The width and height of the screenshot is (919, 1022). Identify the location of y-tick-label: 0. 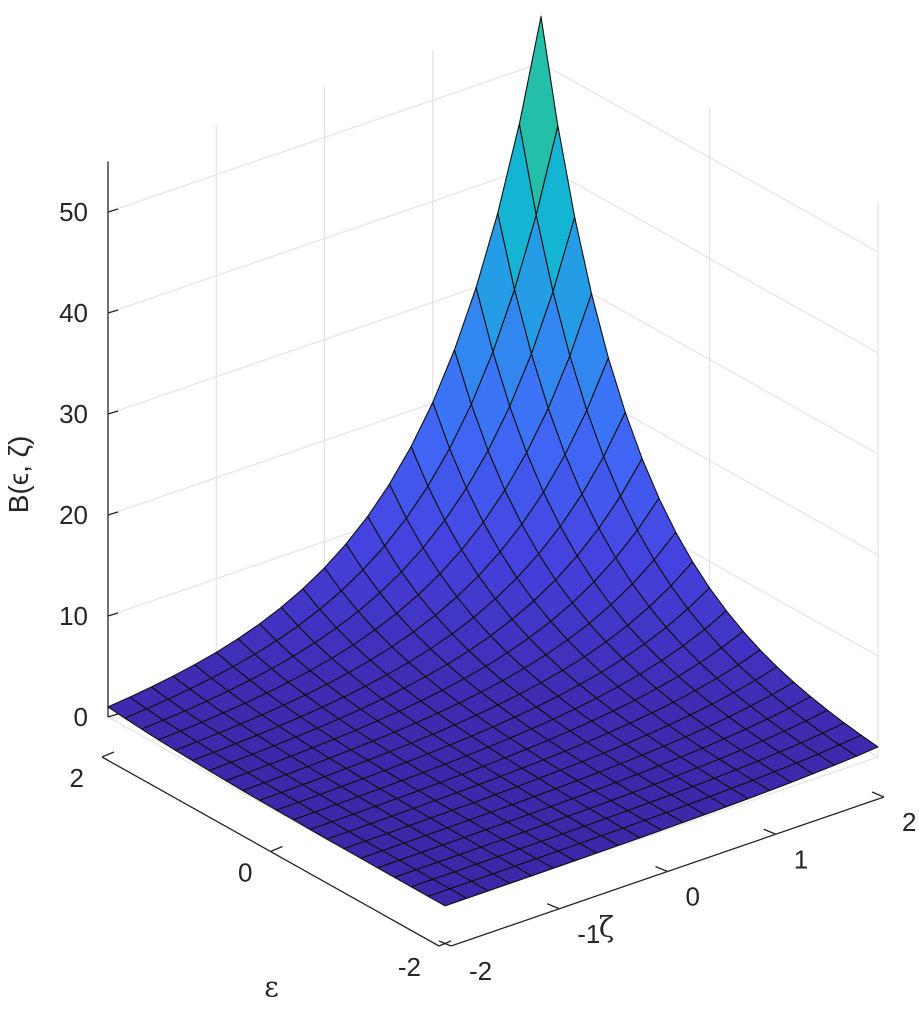
(693, 897).